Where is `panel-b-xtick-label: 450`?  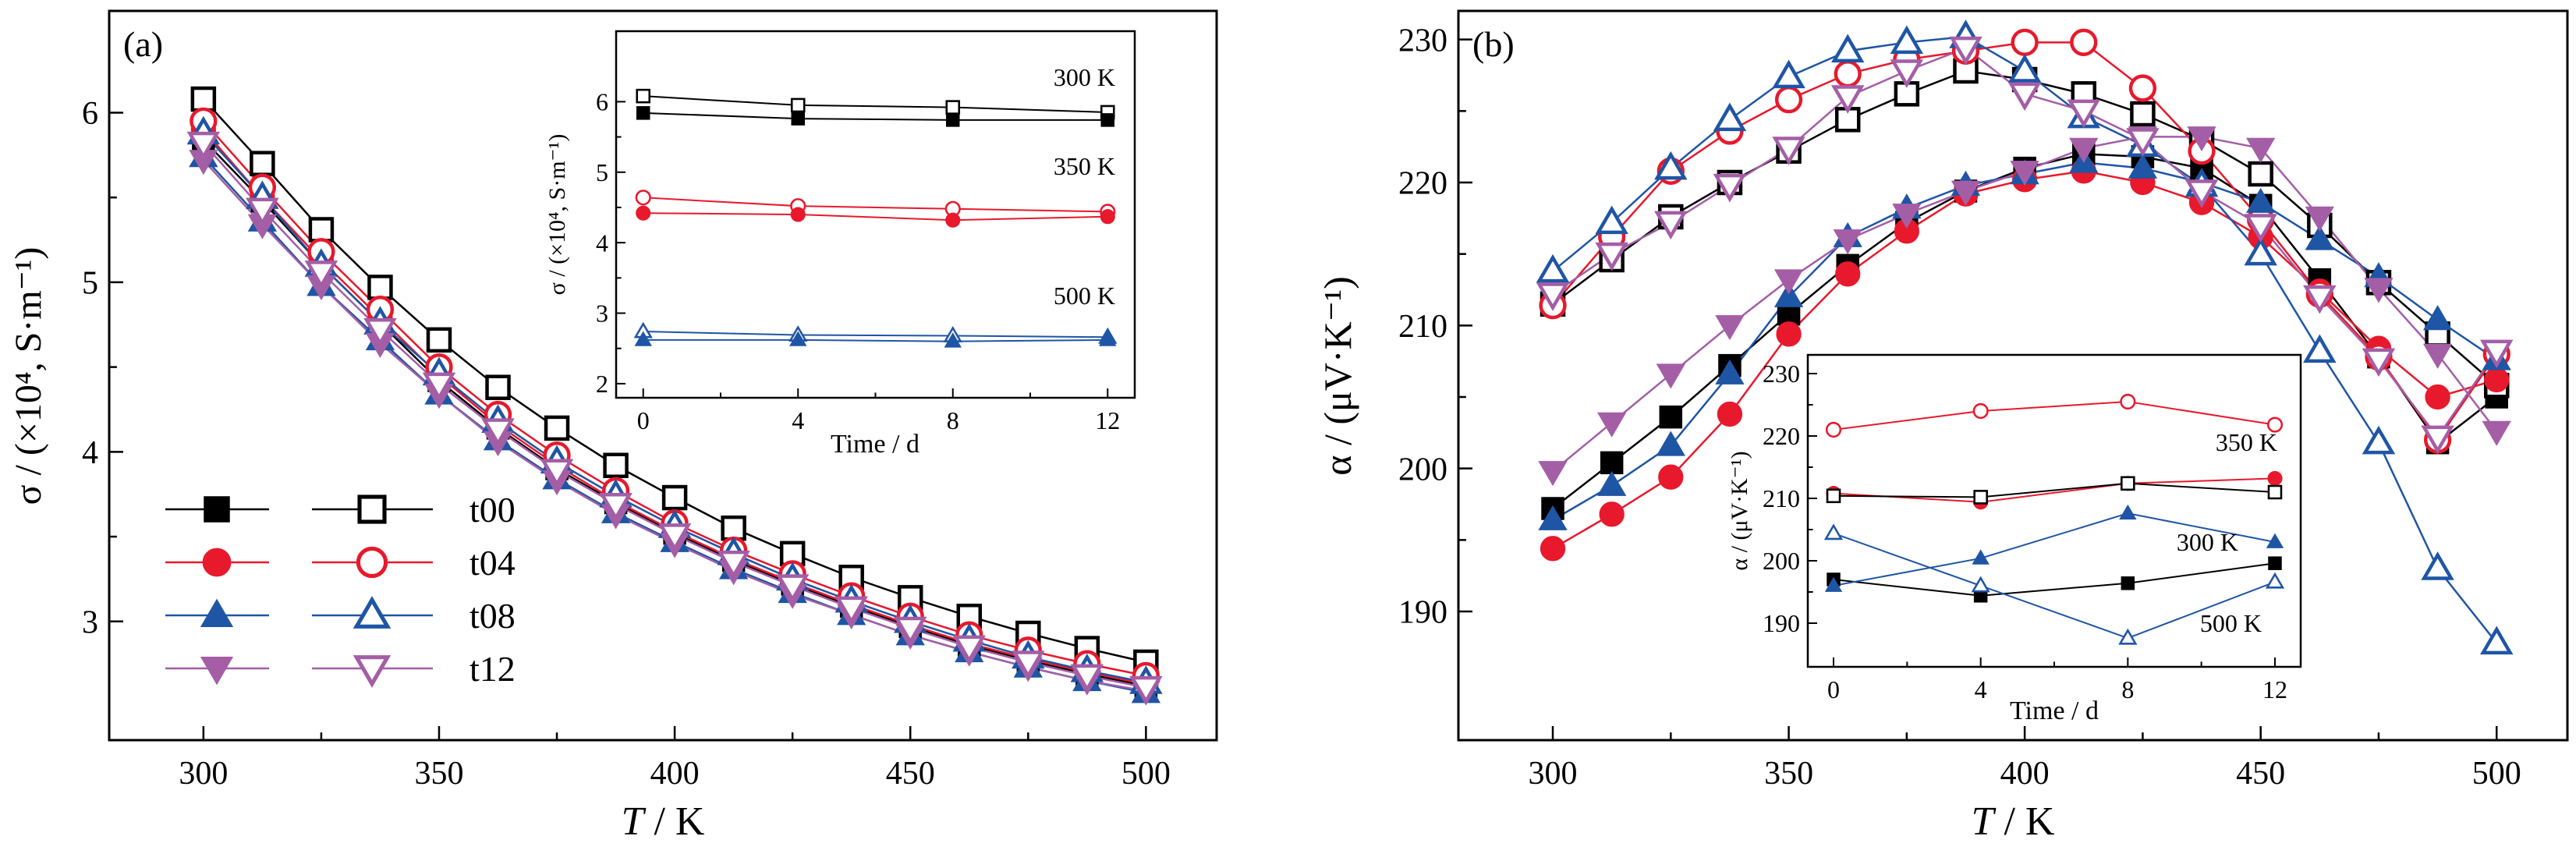
panel-b-xtick-label: 450 is located at coordinates (2260, 774).